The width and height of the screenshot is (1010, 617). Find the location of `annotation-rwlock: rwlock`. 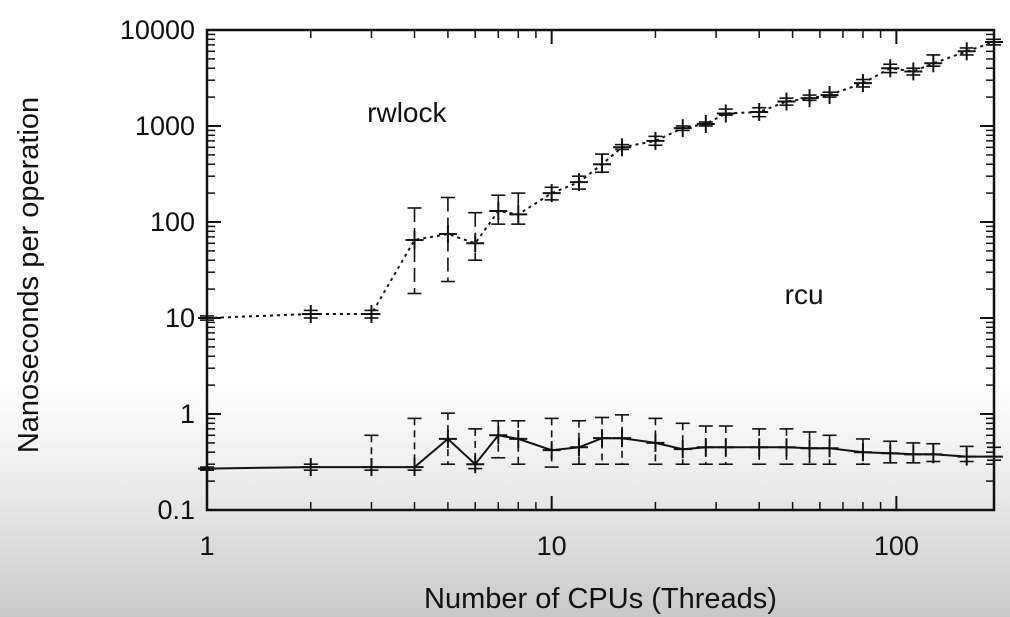

annotation-rwlock: rwlock is located at coordinates (407, 112).